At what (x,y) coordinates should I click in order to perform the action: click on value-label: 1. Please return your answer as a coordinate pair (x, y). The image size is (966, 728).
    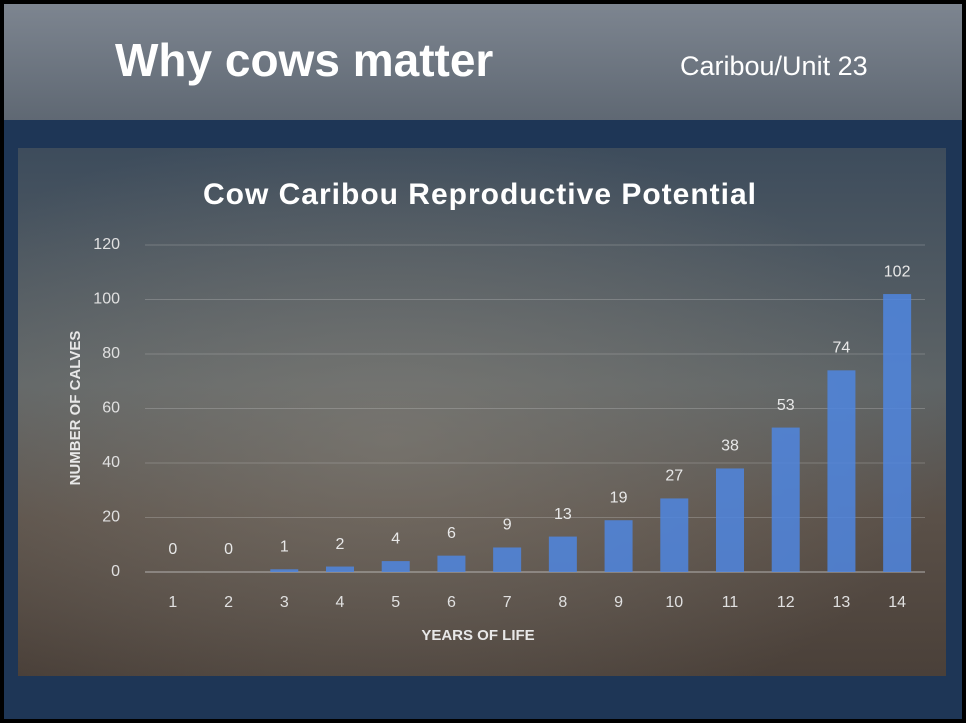
    Looking at the image, I should click on (284, 546).